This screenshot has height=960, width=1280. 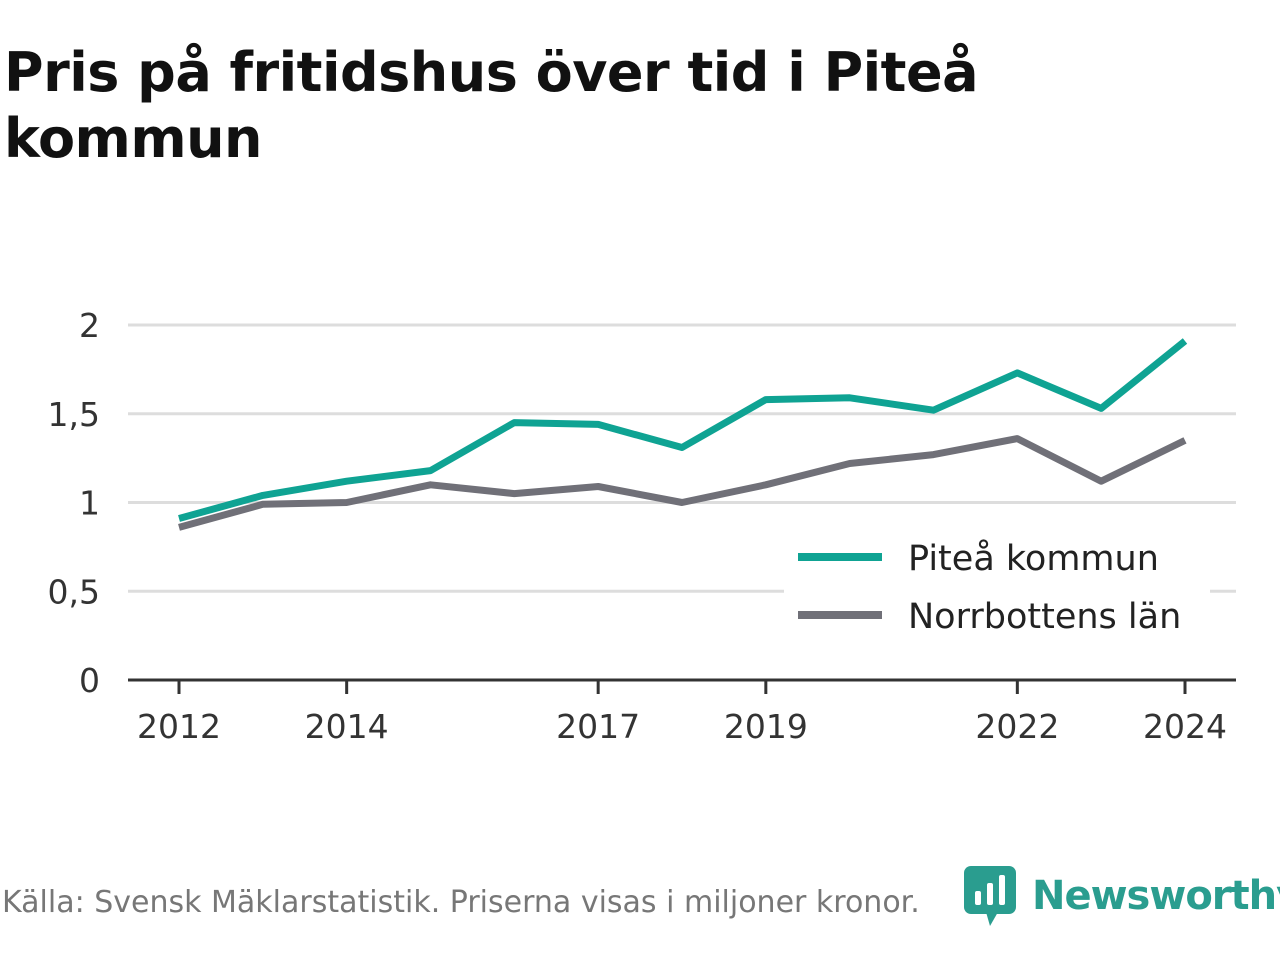 I want to click on brand-logo: Newsworthy, so click(x=1122, y=896).